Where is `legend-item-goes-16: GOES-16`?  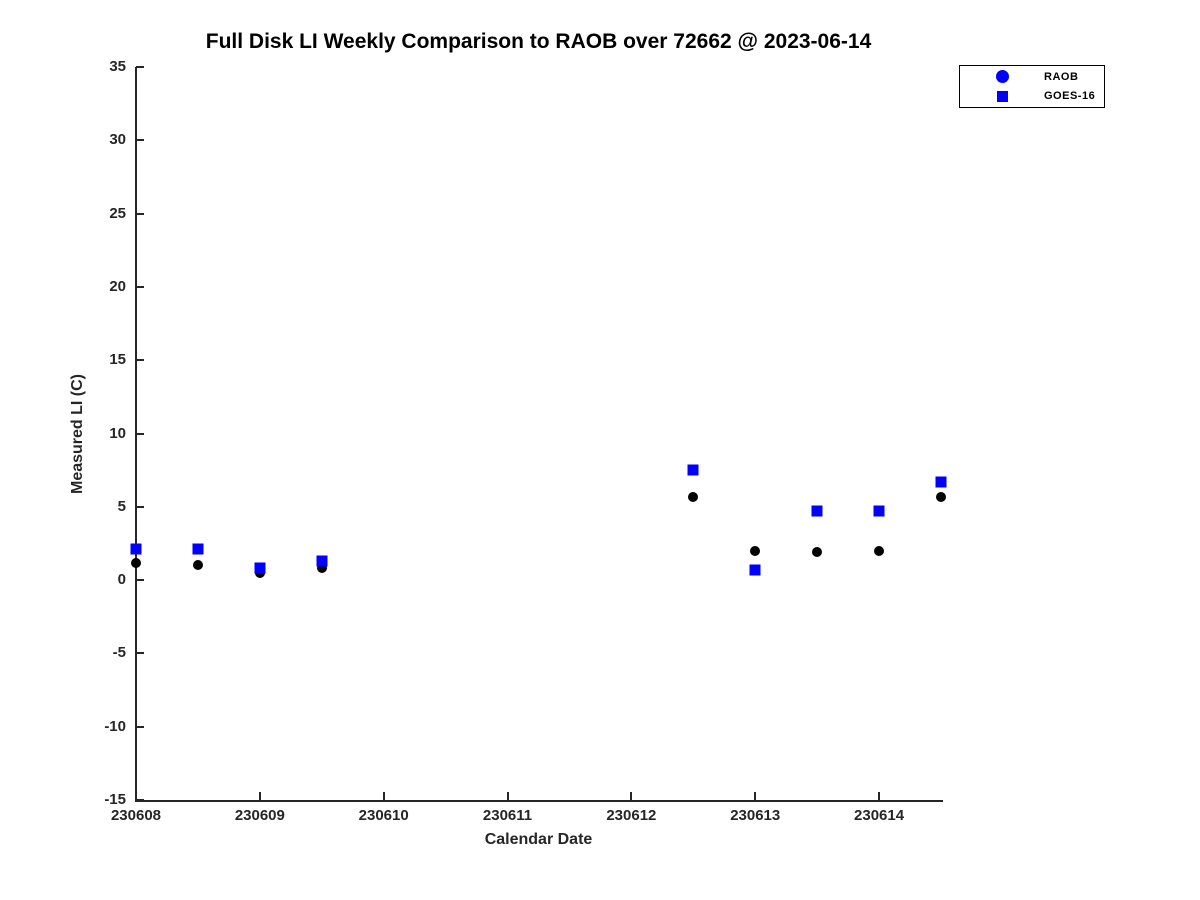 legend-item-goes-16: GOES-16 is located at coordinates (1032, 96).